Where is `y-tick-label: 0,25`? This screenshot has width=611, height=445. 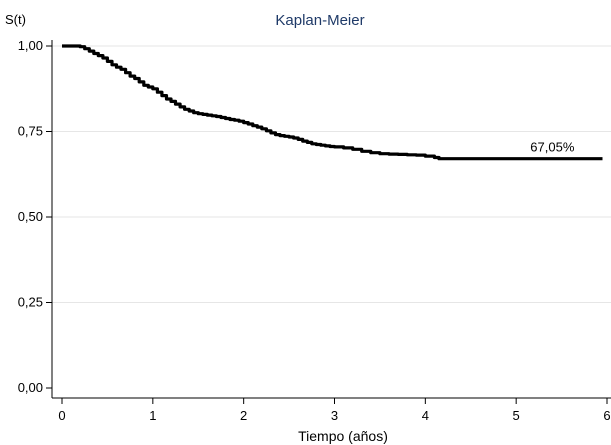
y-tick-label: 0,25 is located at coordinates (30, 302).